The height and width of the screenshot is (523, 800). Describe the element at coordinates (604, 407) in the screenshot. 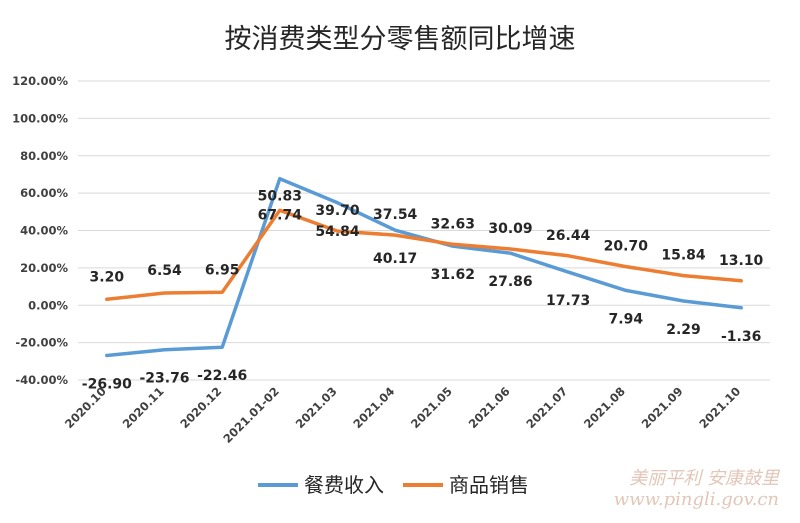

I see `x-tick-label: 2021.08` at that location.